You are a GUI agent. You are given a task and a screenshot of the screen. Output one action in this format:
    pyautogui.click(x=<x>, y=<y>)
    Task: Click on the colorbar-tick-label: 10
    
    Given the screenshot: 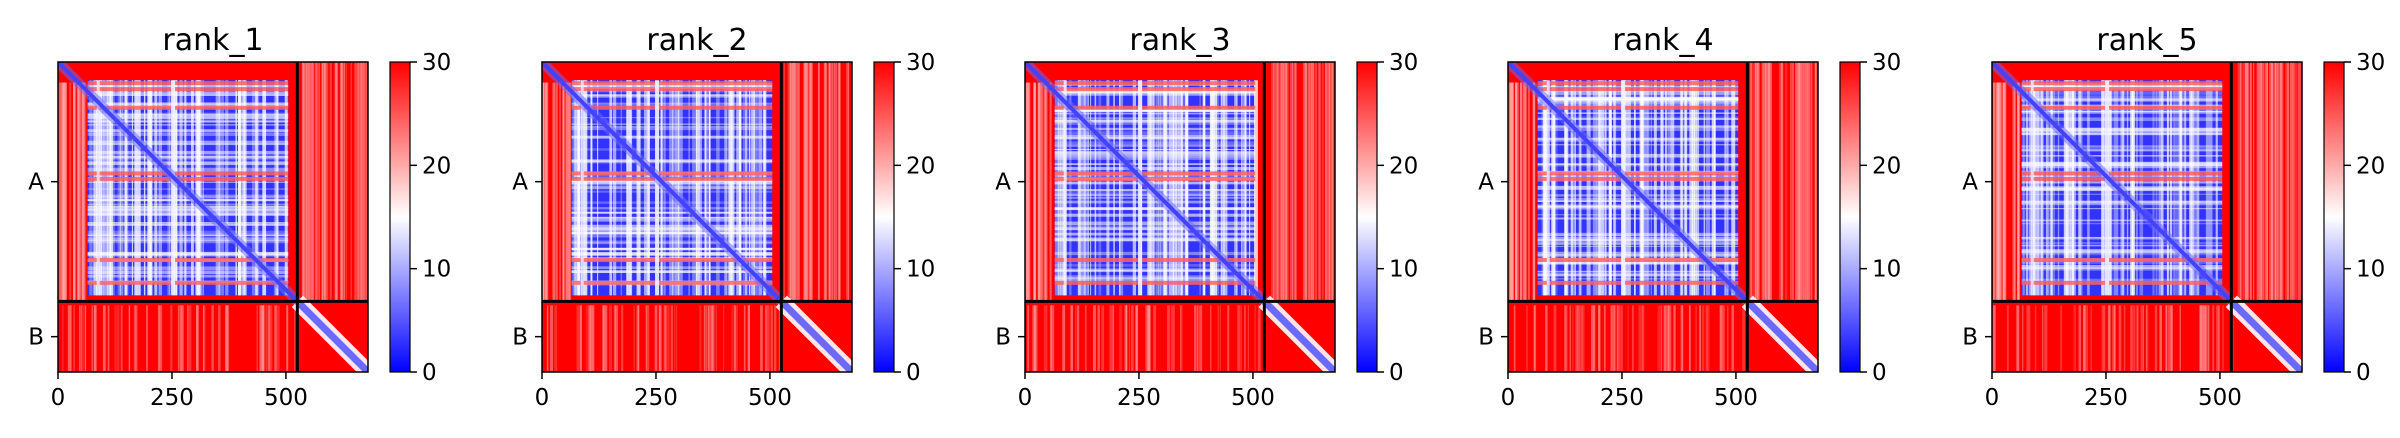 What is the action you would take?
    pyautogui.click(x=920, y=270)
    